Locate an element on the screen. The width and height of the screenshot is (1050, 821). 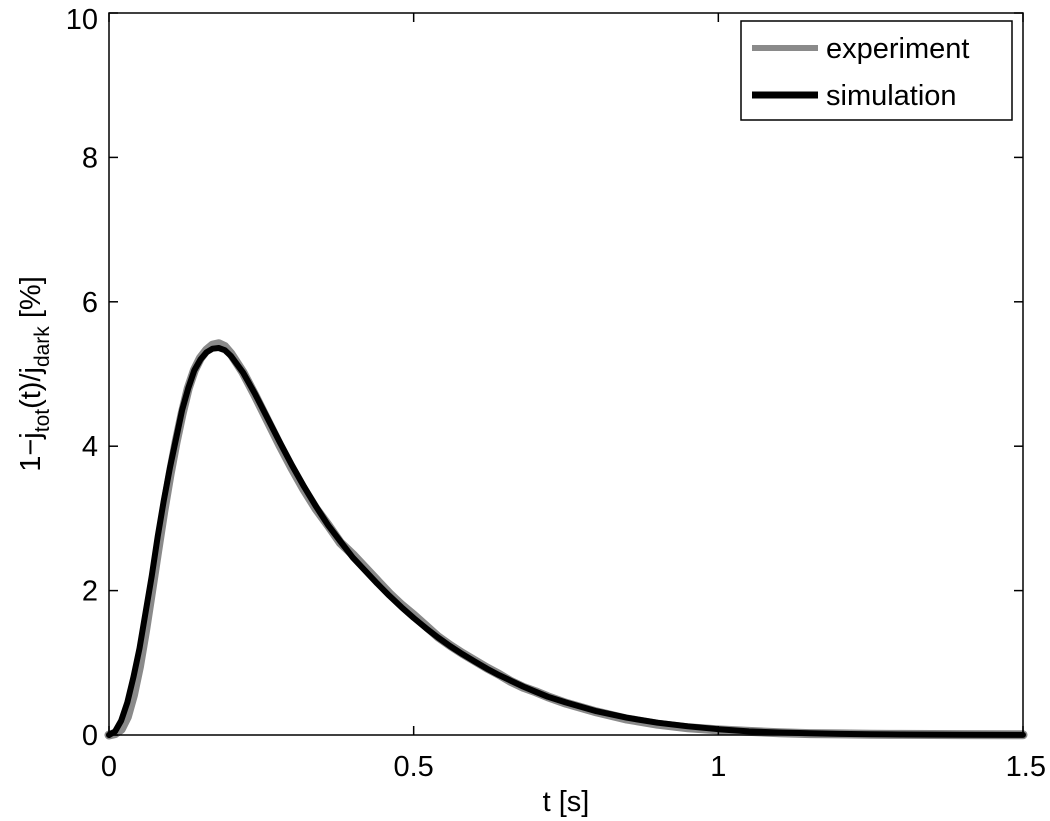
x-tick-label: 1 is located at coordinates (718, 767).